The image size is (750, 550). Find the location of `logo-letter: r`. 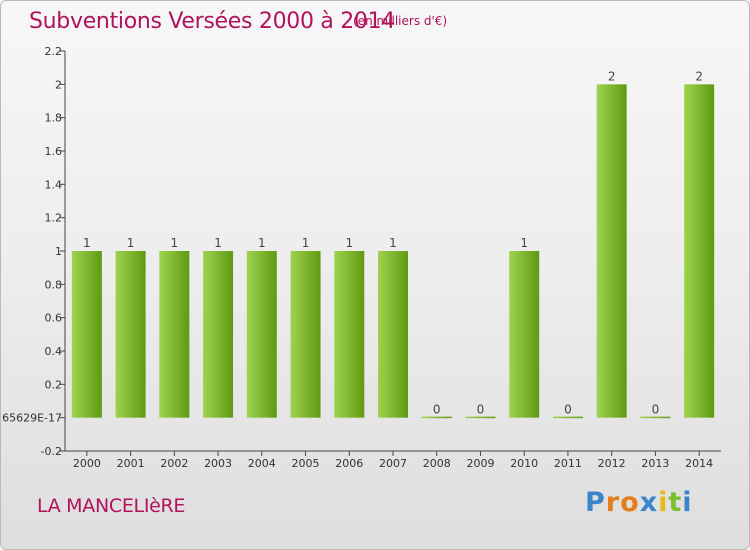

logo-letter: r is located at coordinates (613, 502).